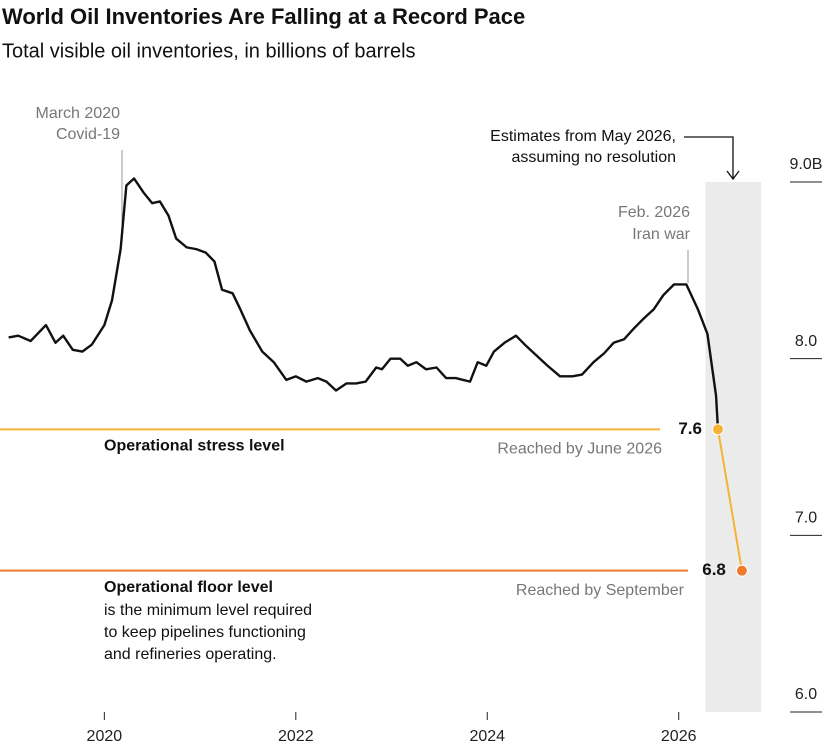 The width and height of the screenshot is (832, 749). Describe the element at coordinates (88, 134) in the screenshot. I see `annotation: Covid-19` at that location.